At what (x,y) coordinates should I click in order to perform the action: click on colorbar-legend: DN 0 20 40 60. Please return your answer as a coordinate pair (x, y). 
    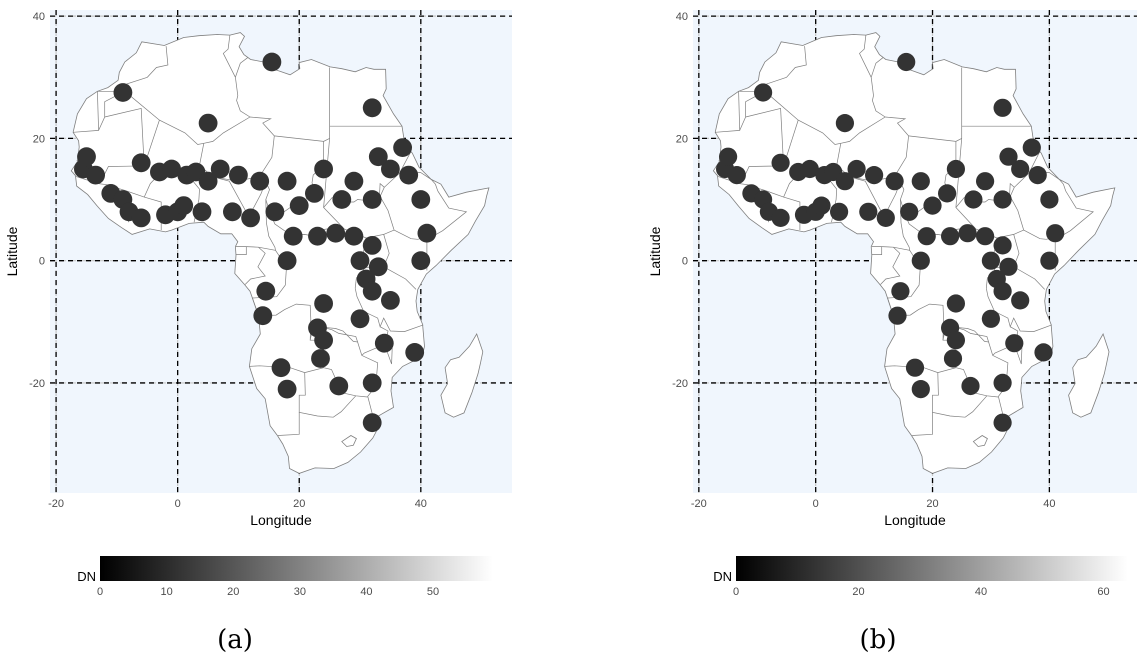
    Looking at the image, I should click on (920, 577).